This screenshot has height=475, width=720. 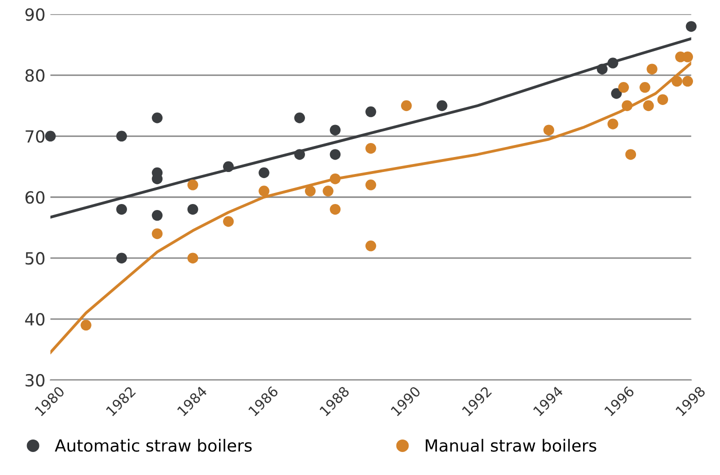 What do you see at coordinates (34, 319) in the screenshot?
I see `y-tick-label: 40` at bounding box center [34, 319].